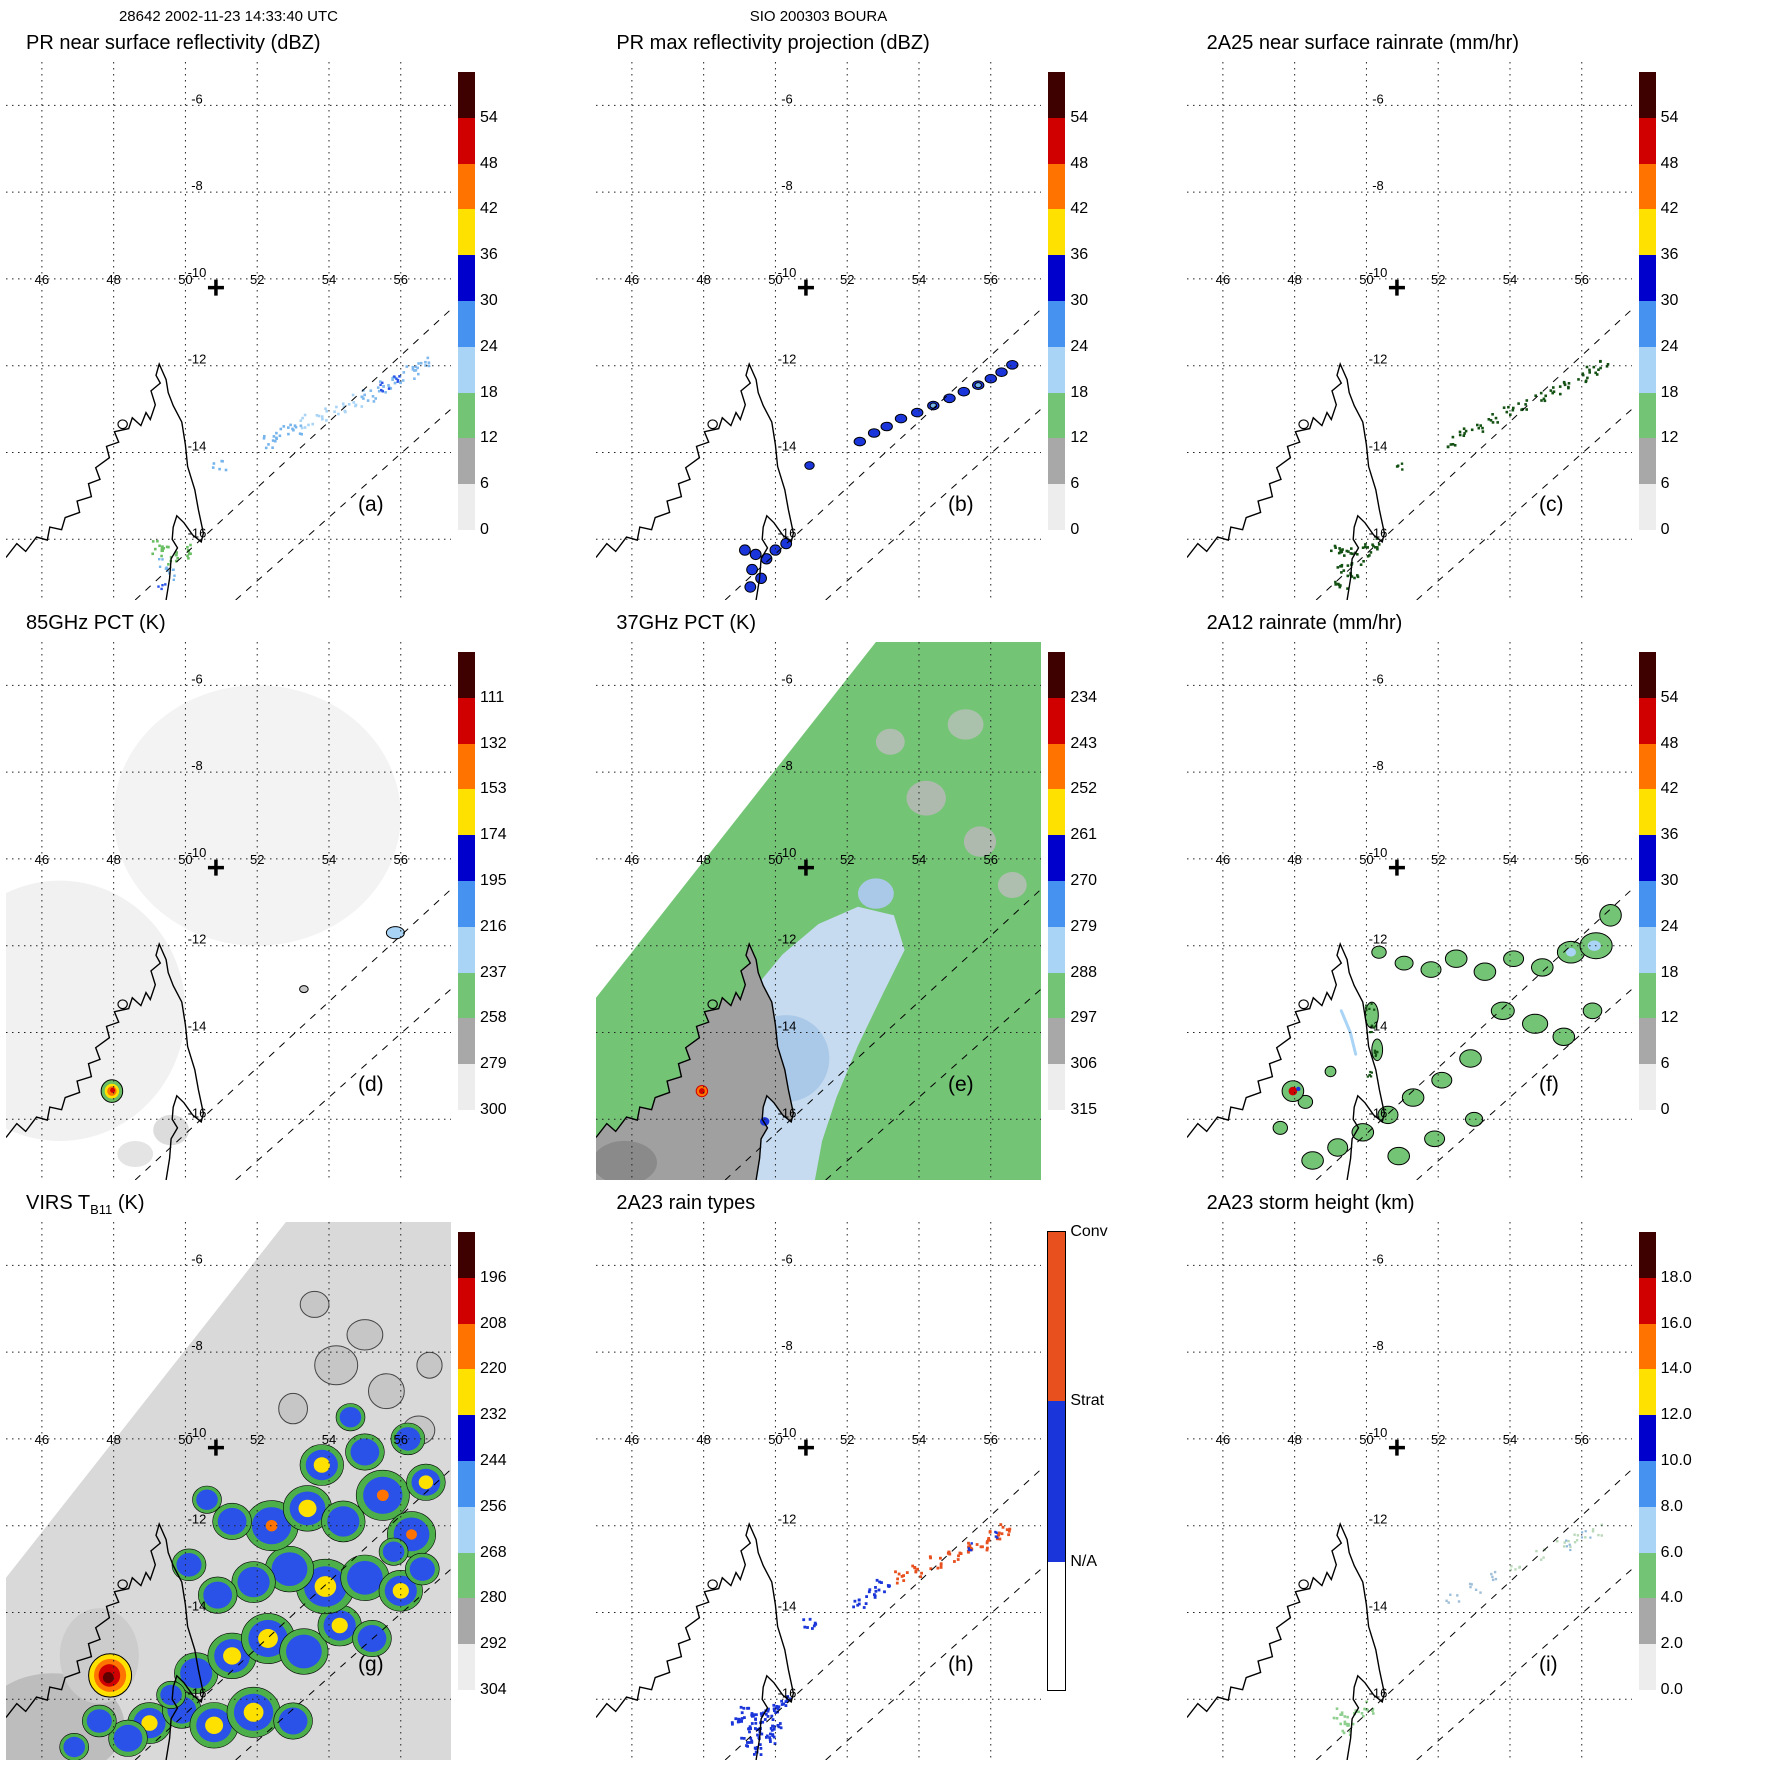 The height and width of the screenshot is (1771, 1771). What do you see at coordinates (489, 255) in the screenshot?
I see `colorbar-tick: 36` at bounding box center [489, 255].